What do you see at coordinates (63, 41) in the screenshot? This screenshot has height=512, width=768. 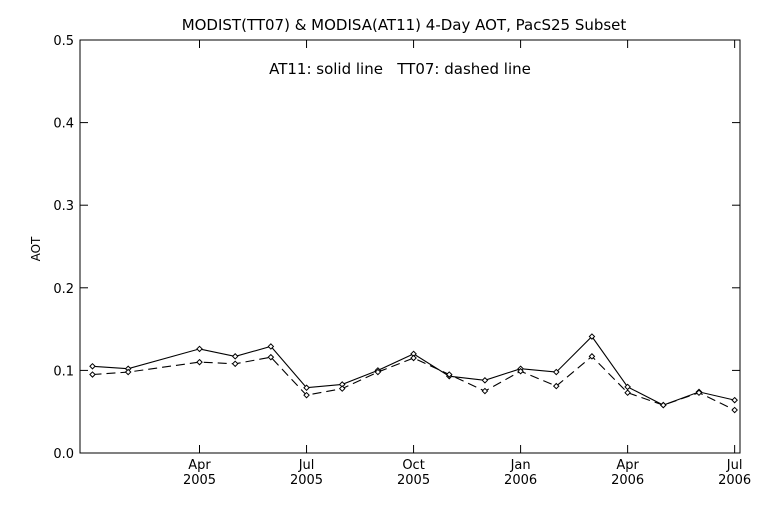 I see `y-tick-label: 0.5` at bounding box center [63, 41].